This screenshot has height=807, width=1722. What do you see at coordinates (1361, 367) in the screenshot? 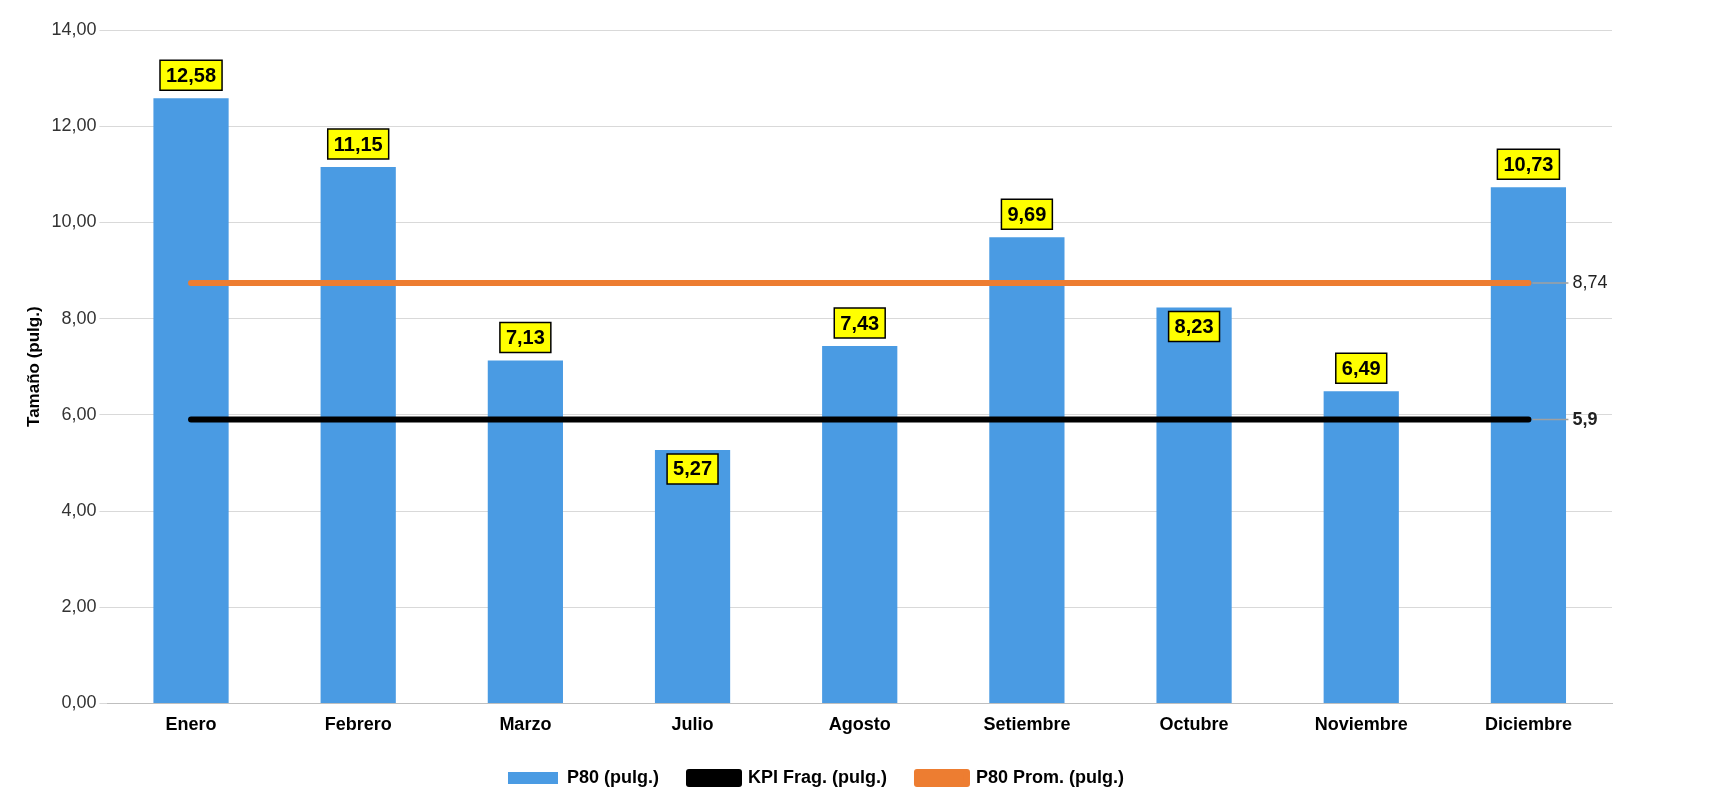
I see `data-label: 6,49` at bounding box center [1361, 367].